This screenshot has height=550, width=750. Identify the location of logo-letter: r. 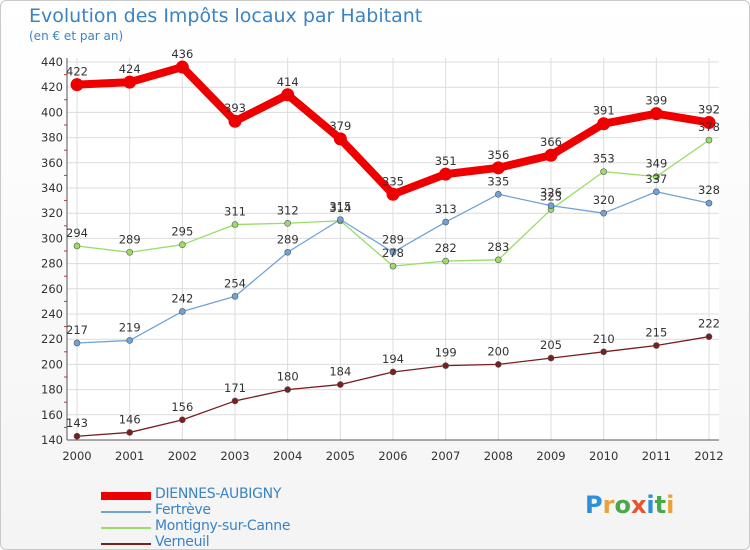
(608, 505).